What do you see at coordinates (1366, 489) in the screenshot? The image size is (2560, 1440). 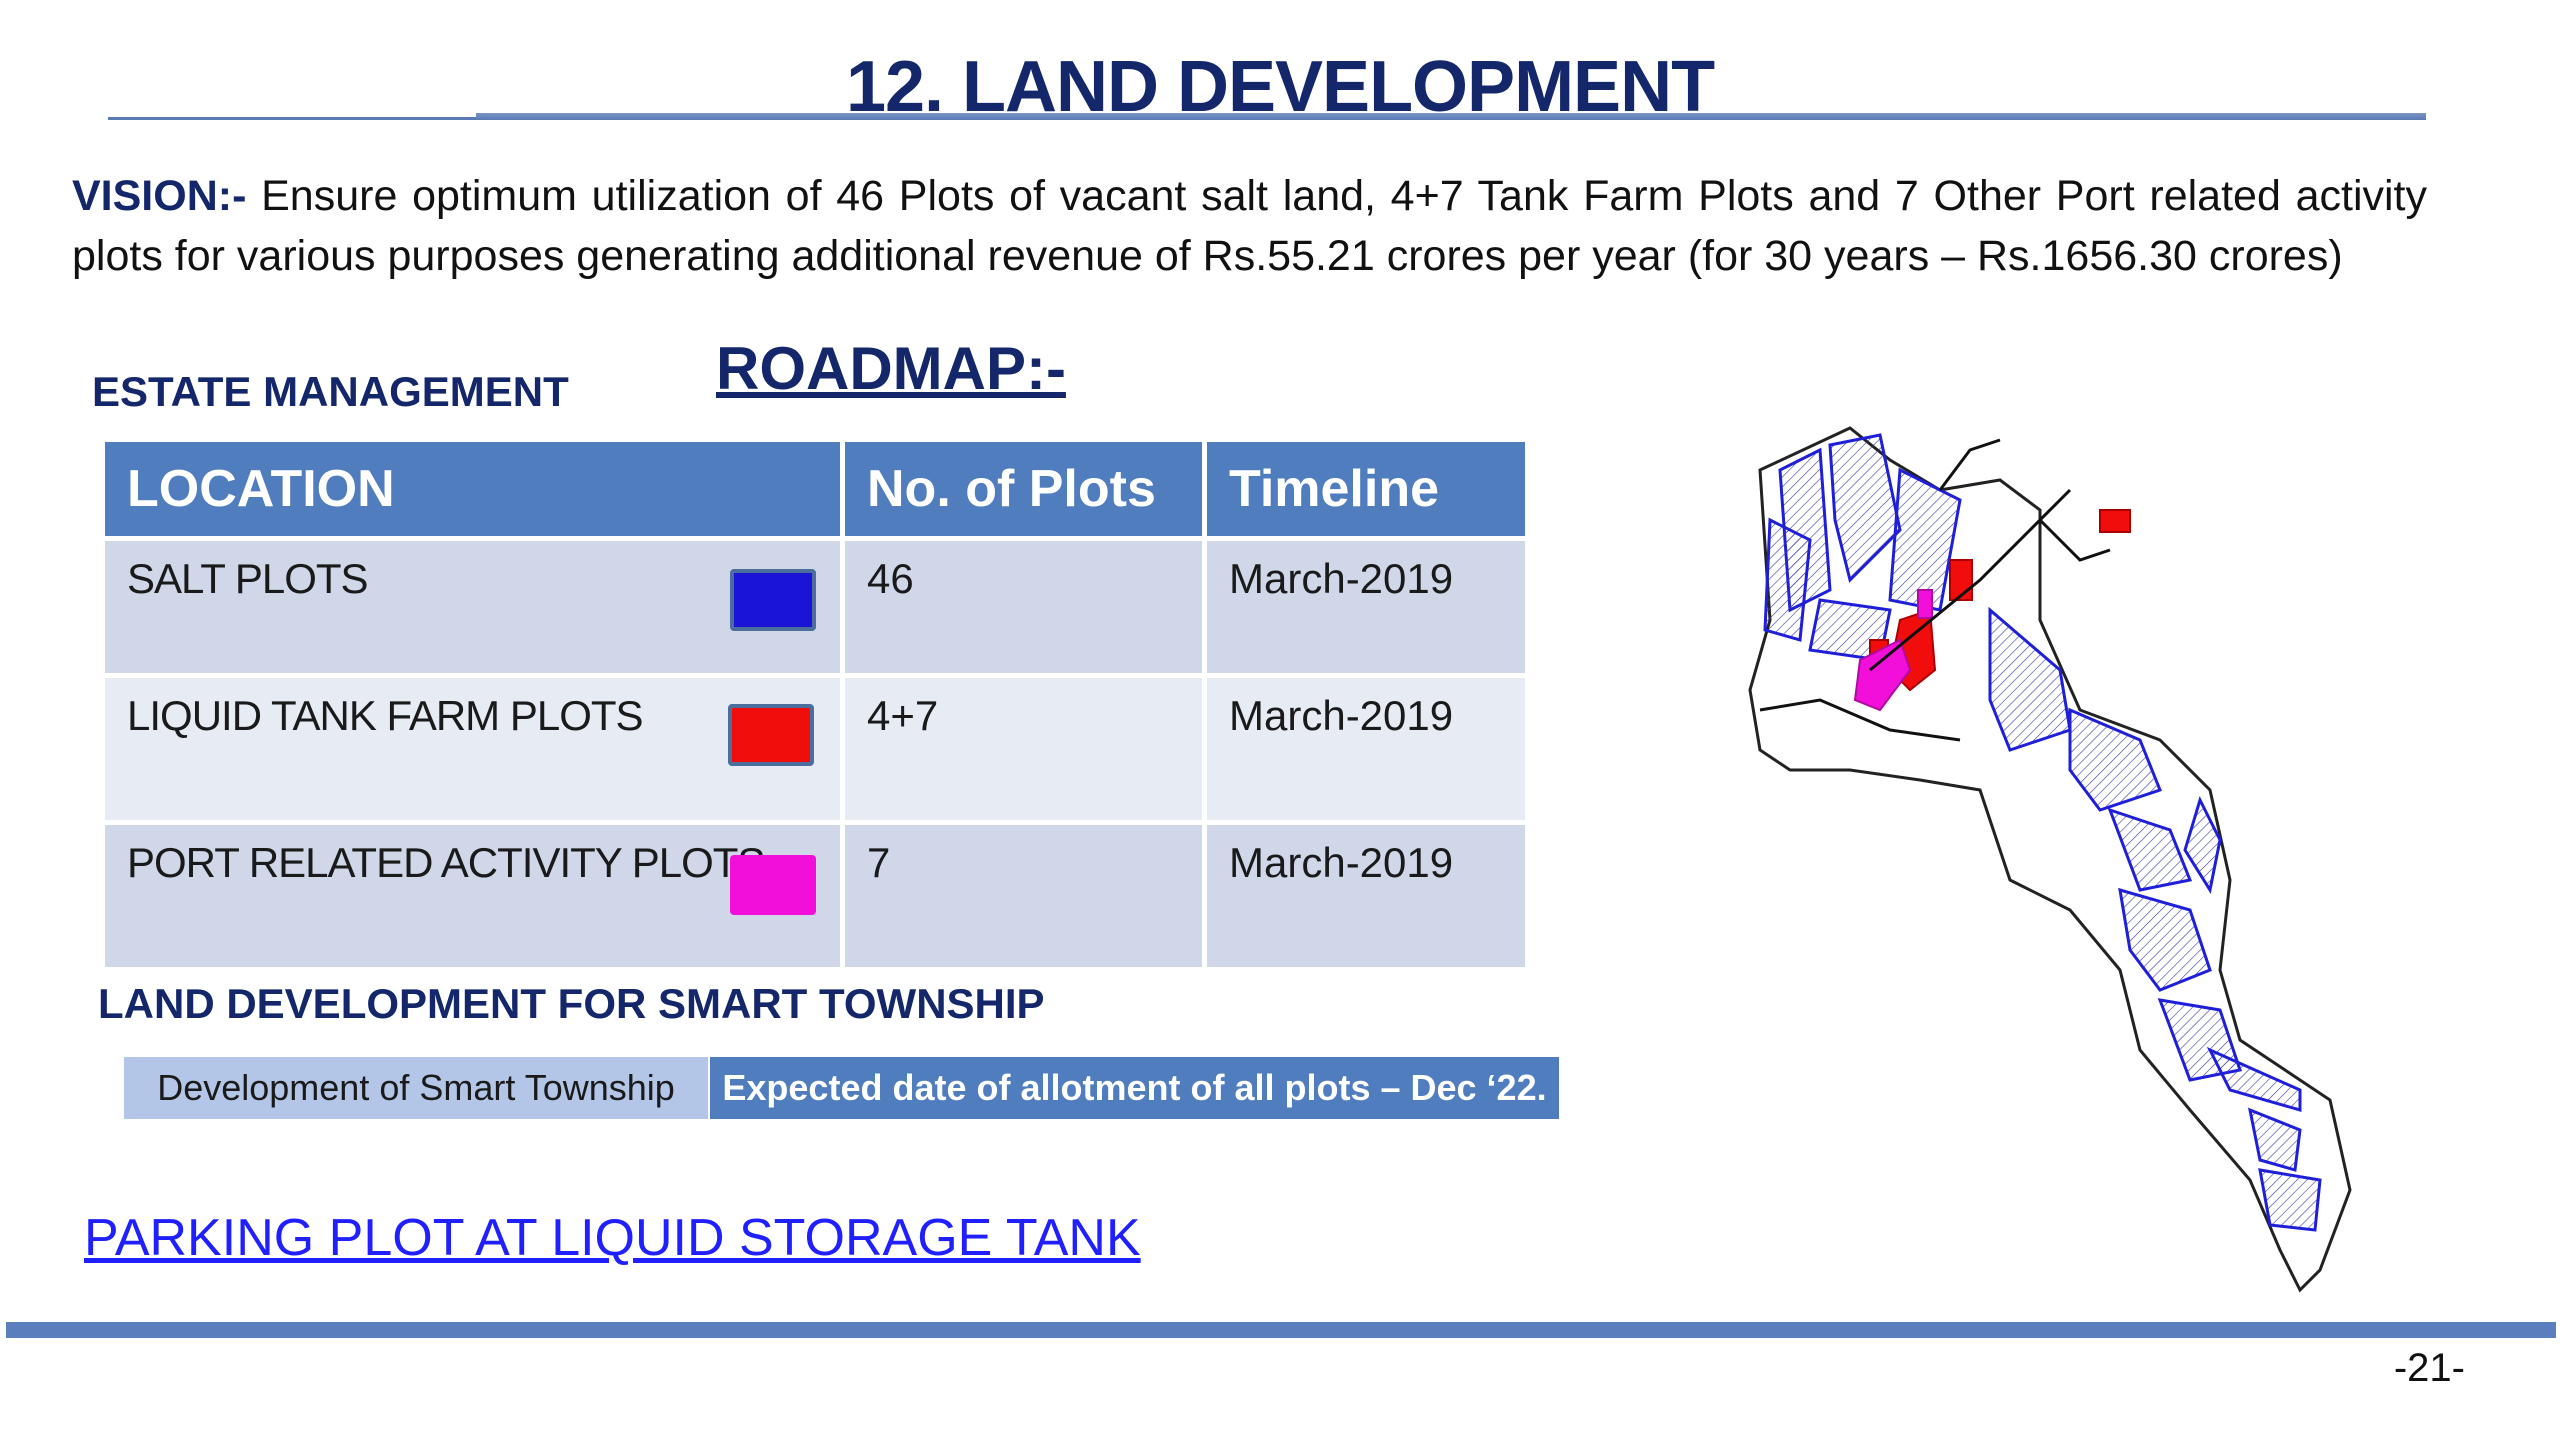 I see `column-header-timeline: Timeline` at bounding box center [1366, 489].